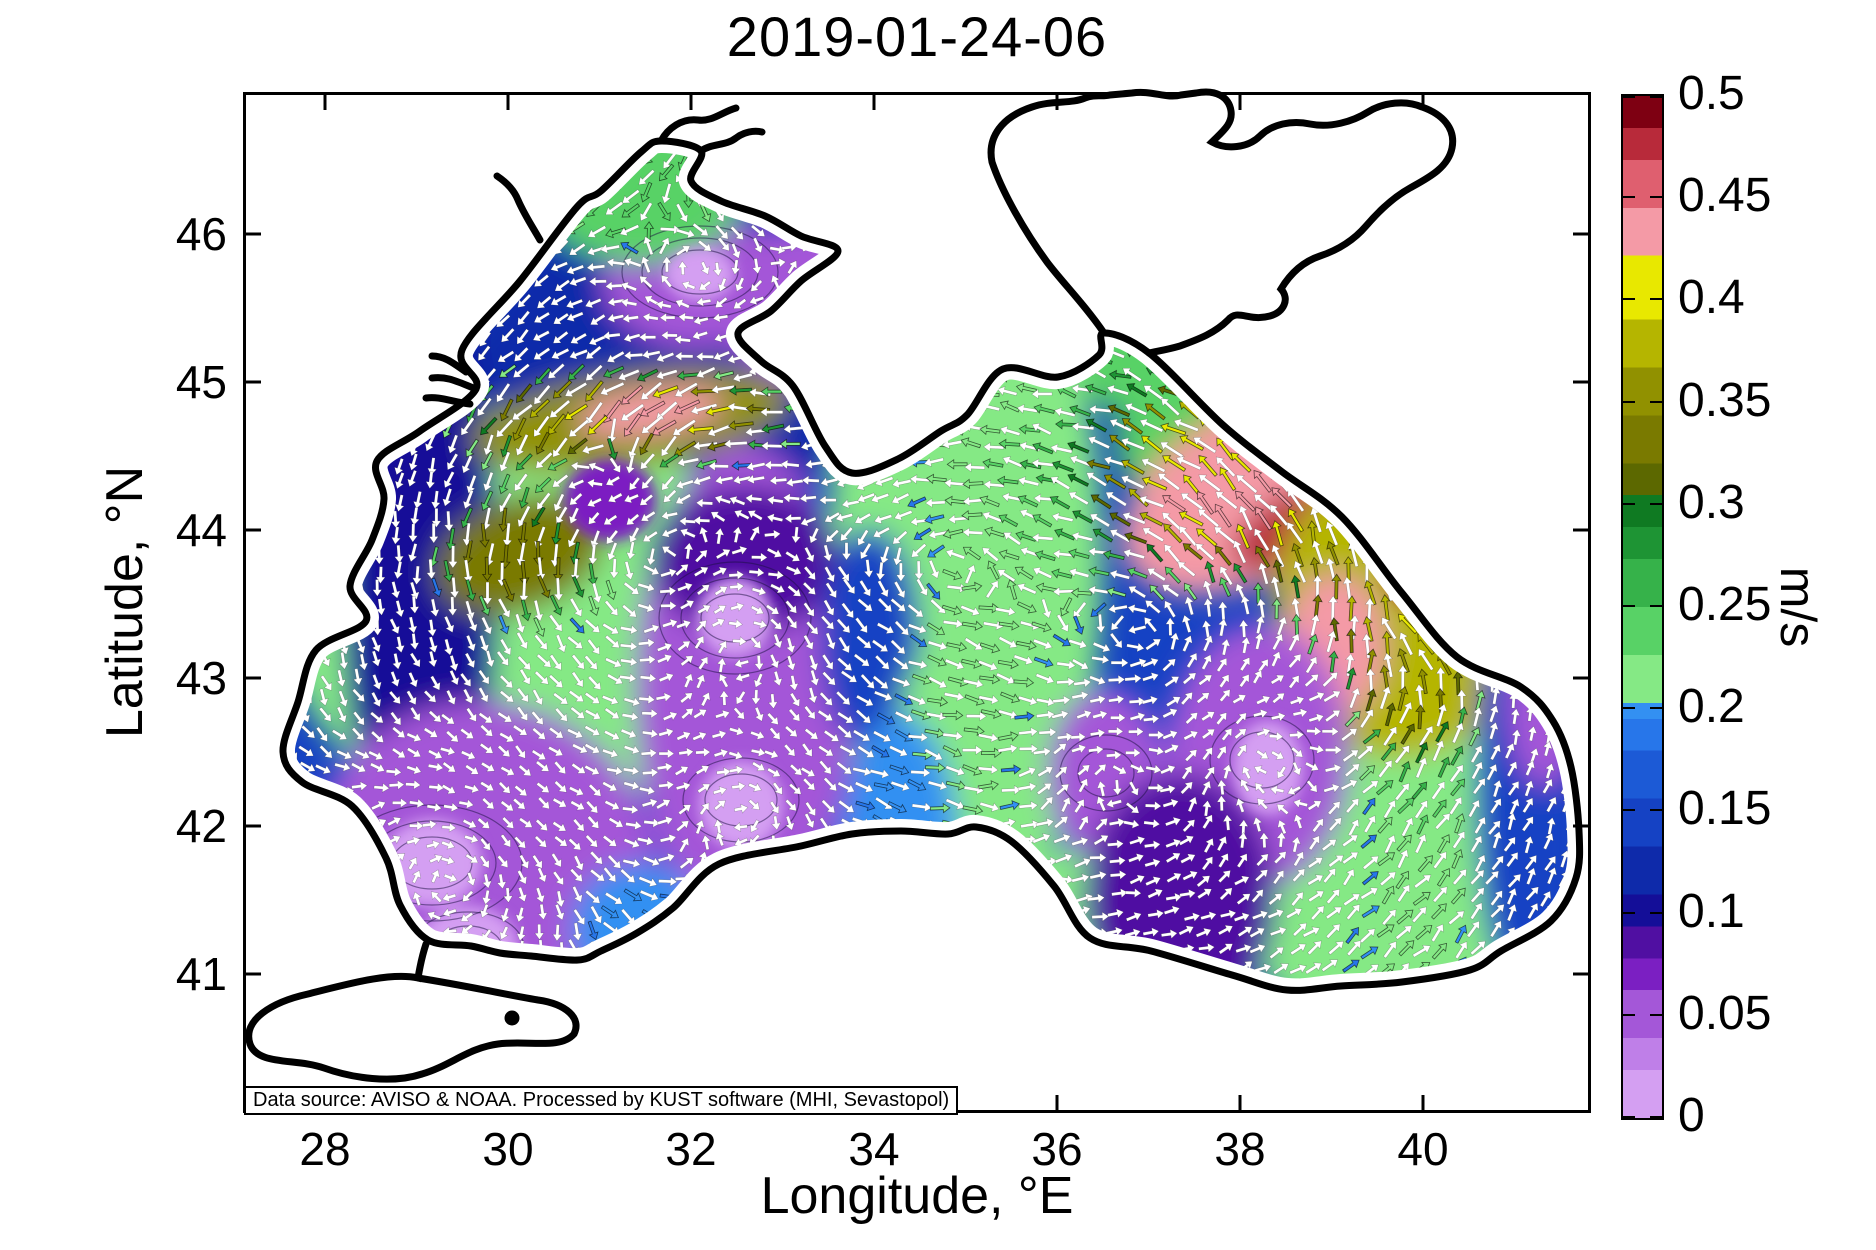 Image resolution: width=1876 pixels, height=1250 pixels. What do you see at coordinates (201, 826) in the screenshot?
I see `y-tick-label: 42` at bounding box center [201, 826].